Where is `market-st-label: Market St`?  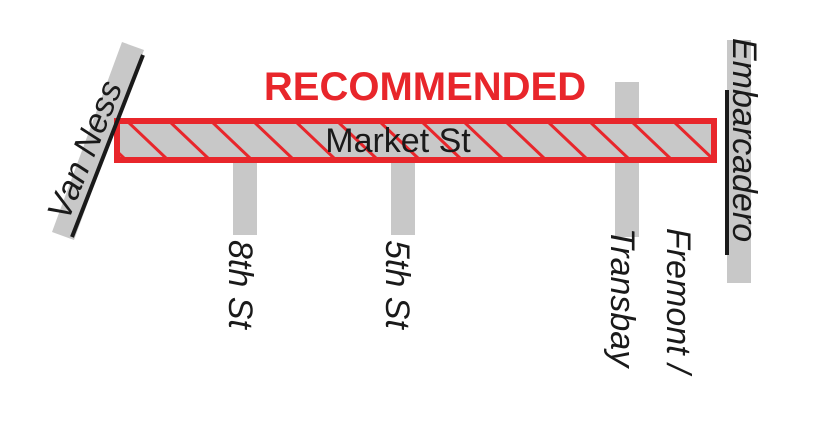 market-st-label: Market St is located at coordinates (398, 141).